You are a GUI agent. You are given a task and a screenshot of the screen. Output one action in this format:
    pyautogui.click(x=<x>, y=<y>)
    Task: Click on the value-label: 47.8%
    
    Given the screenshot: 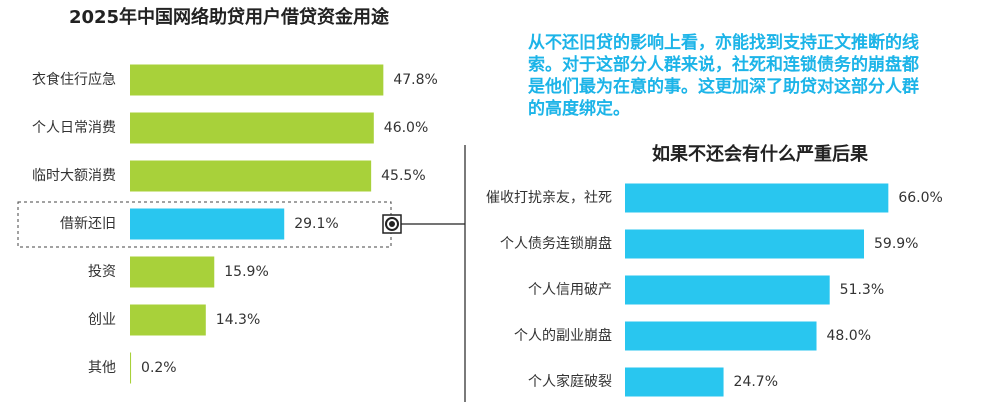 What is the action you would take?
    pyautogui.click(x=415, y=80)
    